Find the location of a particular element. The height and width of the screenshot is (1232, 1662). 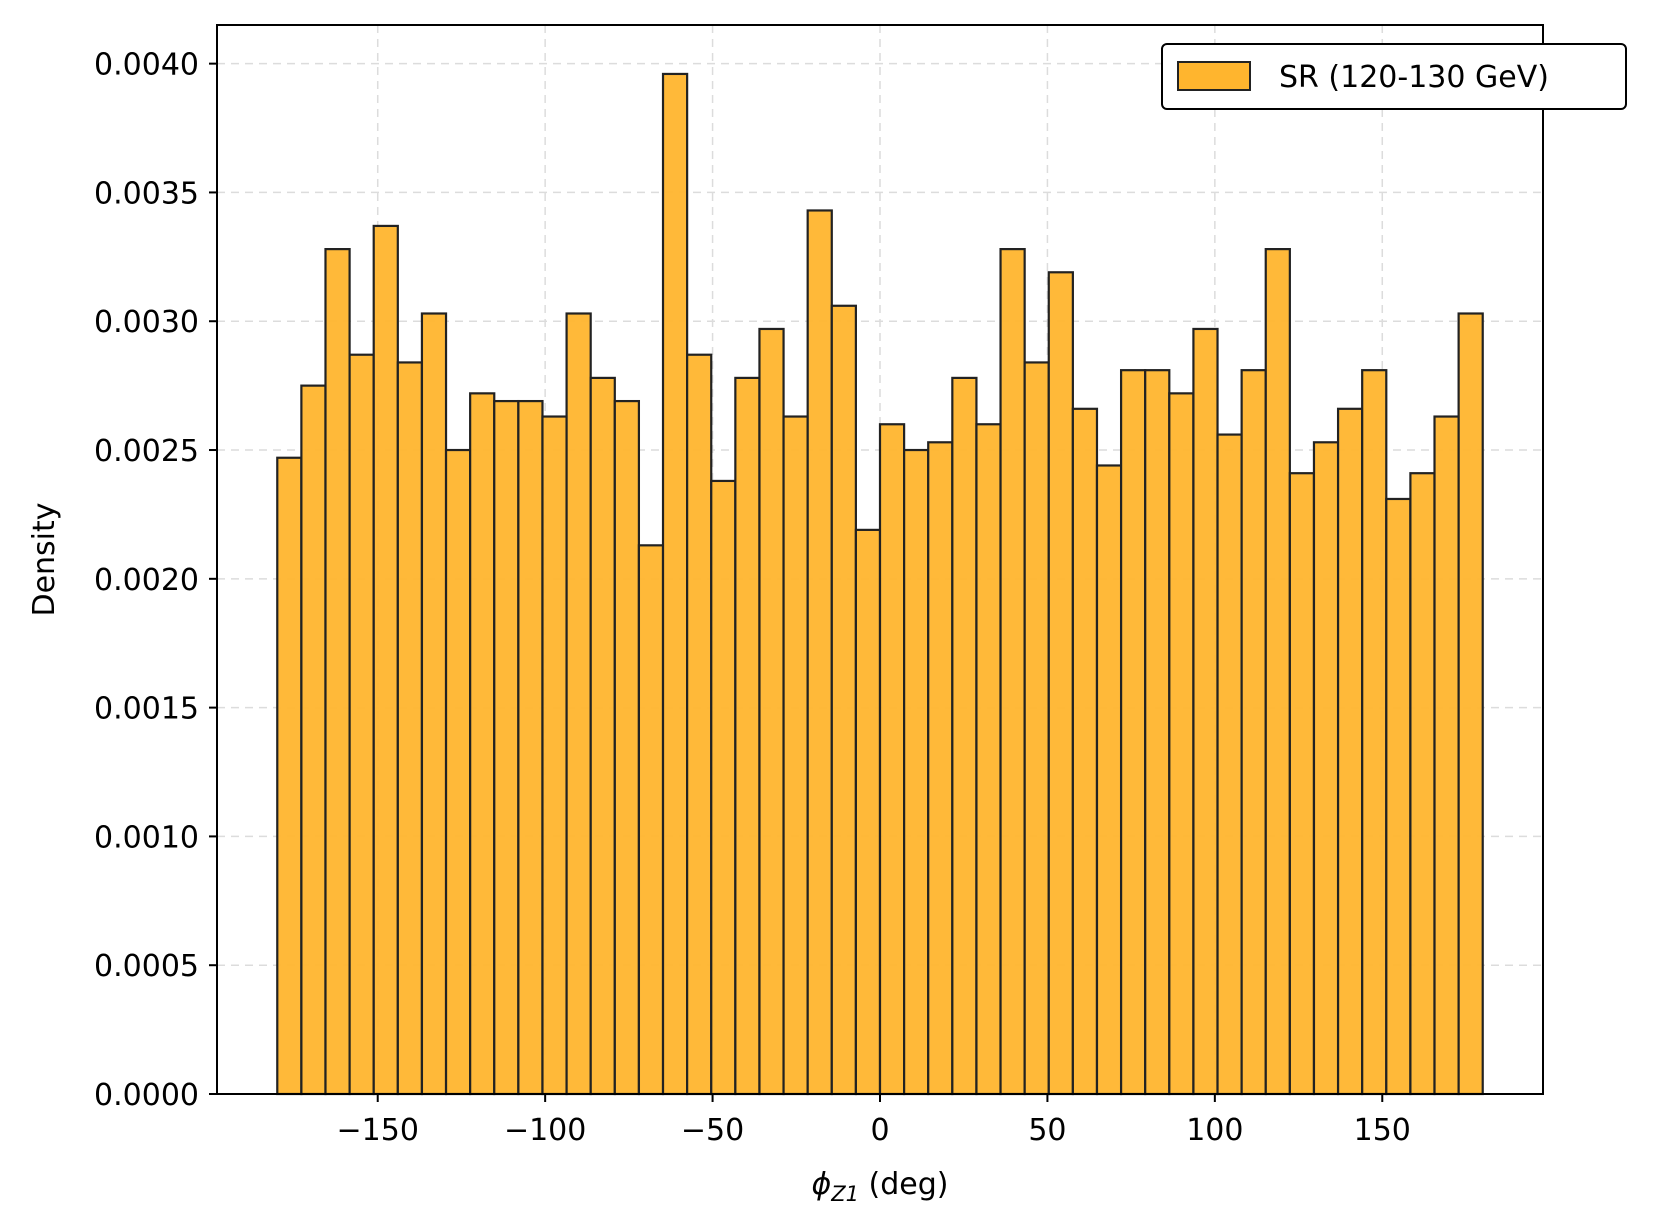

x-tick-label: −100 is located at coordinates (545, 1130).